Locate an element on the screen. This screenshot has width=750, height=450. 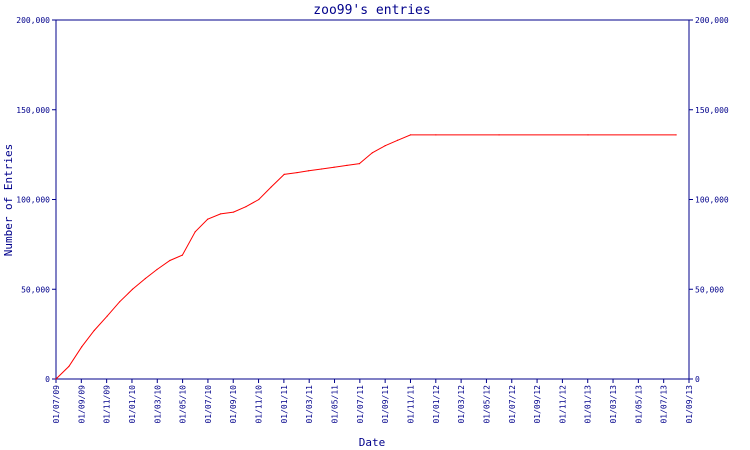
x-tick-label: 01/05/11 is located at coordinates (335, 404).